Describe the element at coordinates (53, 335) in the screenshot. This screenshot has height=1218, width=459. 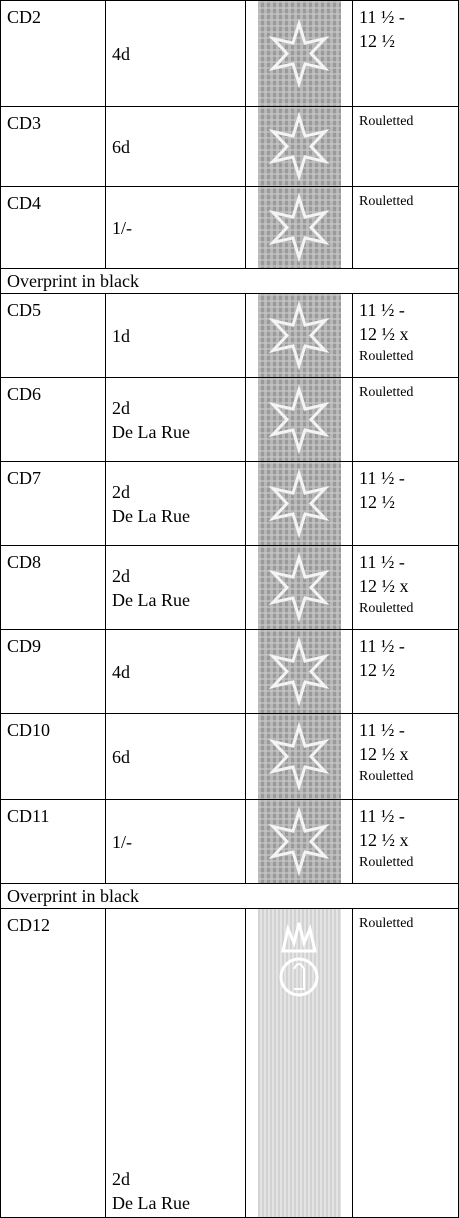
I see `catalog-id: CD5` at that location.